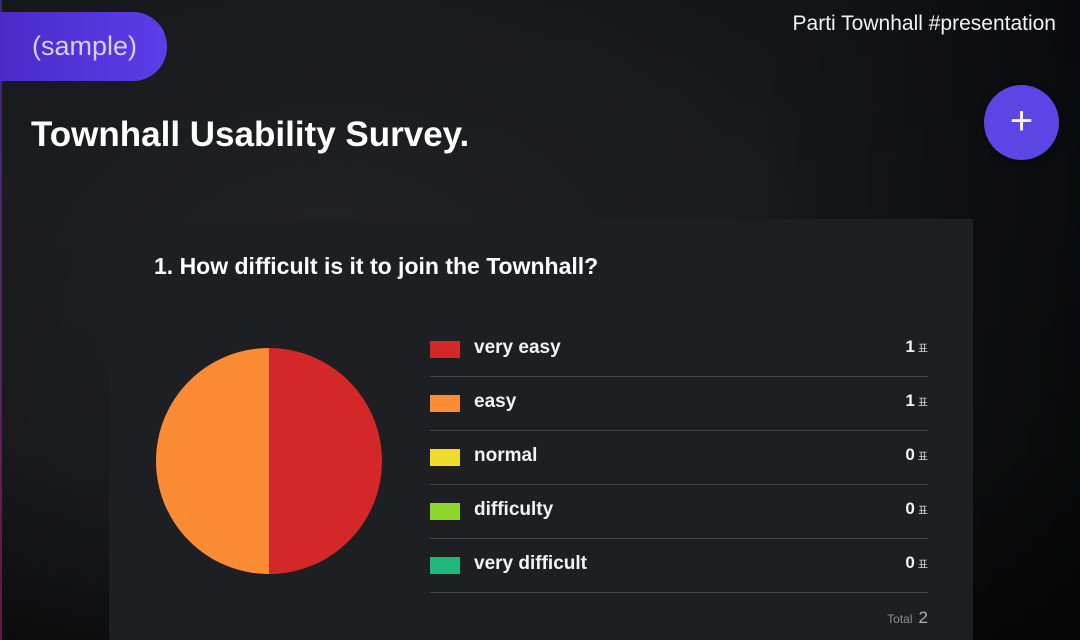 Image resolution: width=1080 pixels, height=640 pixels. Describe the element at coordinates (325, 461) in the screenshot. I see `pie-slice-very-easy` at that location.